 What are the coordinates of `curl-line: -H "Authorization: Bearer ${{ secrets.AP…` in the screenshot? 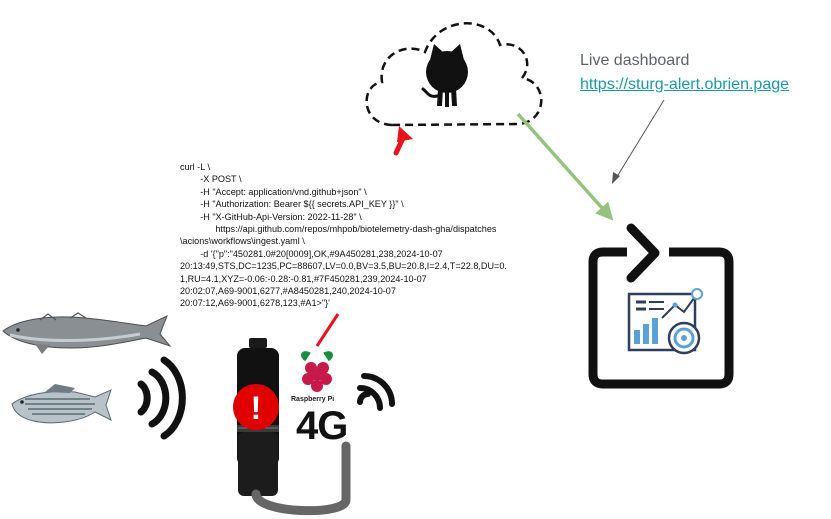 It's located at (292, 204).